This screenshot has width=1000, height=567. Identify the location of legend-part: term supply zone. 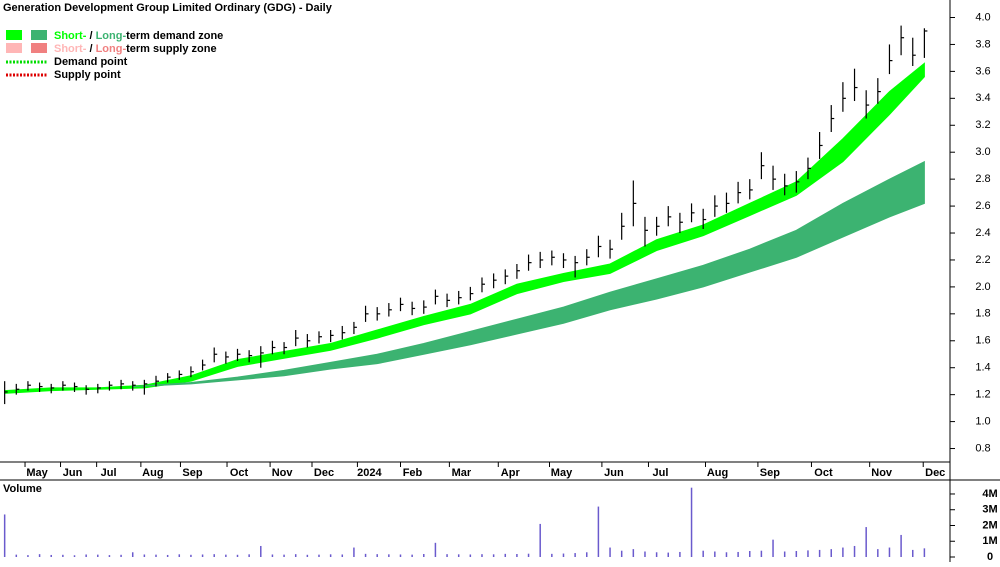
(171, 49).